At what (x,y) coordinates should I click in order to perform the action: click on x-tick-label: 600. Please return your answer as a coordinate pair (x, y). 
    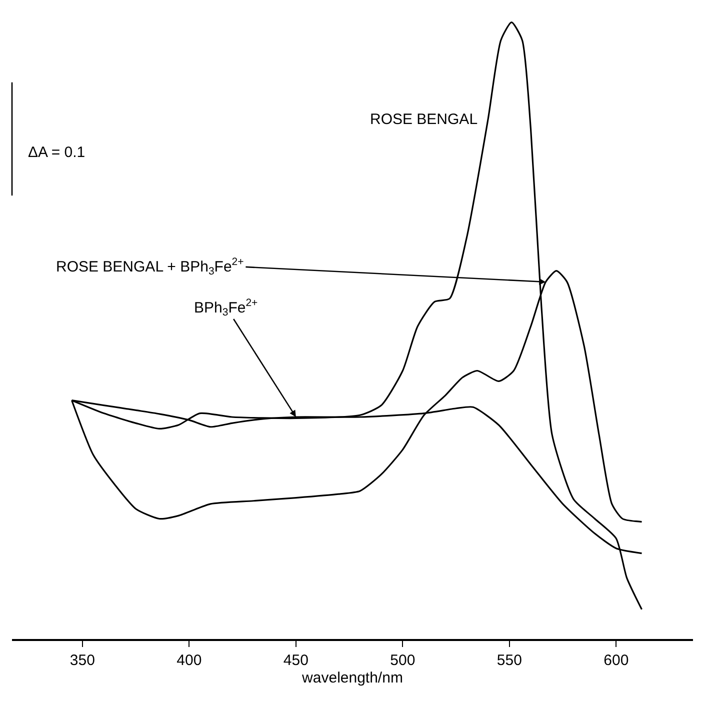
    Looking at the image, I should click on (616, 660).